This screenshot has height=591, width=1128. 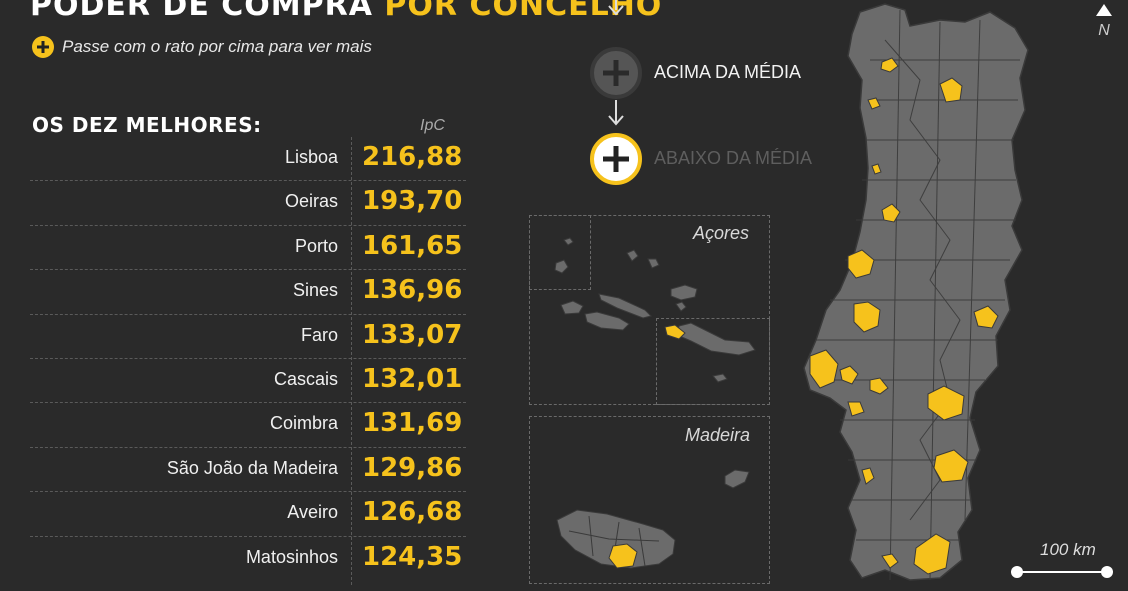 I want to click on ipc-value: 161,65, so click(x=412, y=245).